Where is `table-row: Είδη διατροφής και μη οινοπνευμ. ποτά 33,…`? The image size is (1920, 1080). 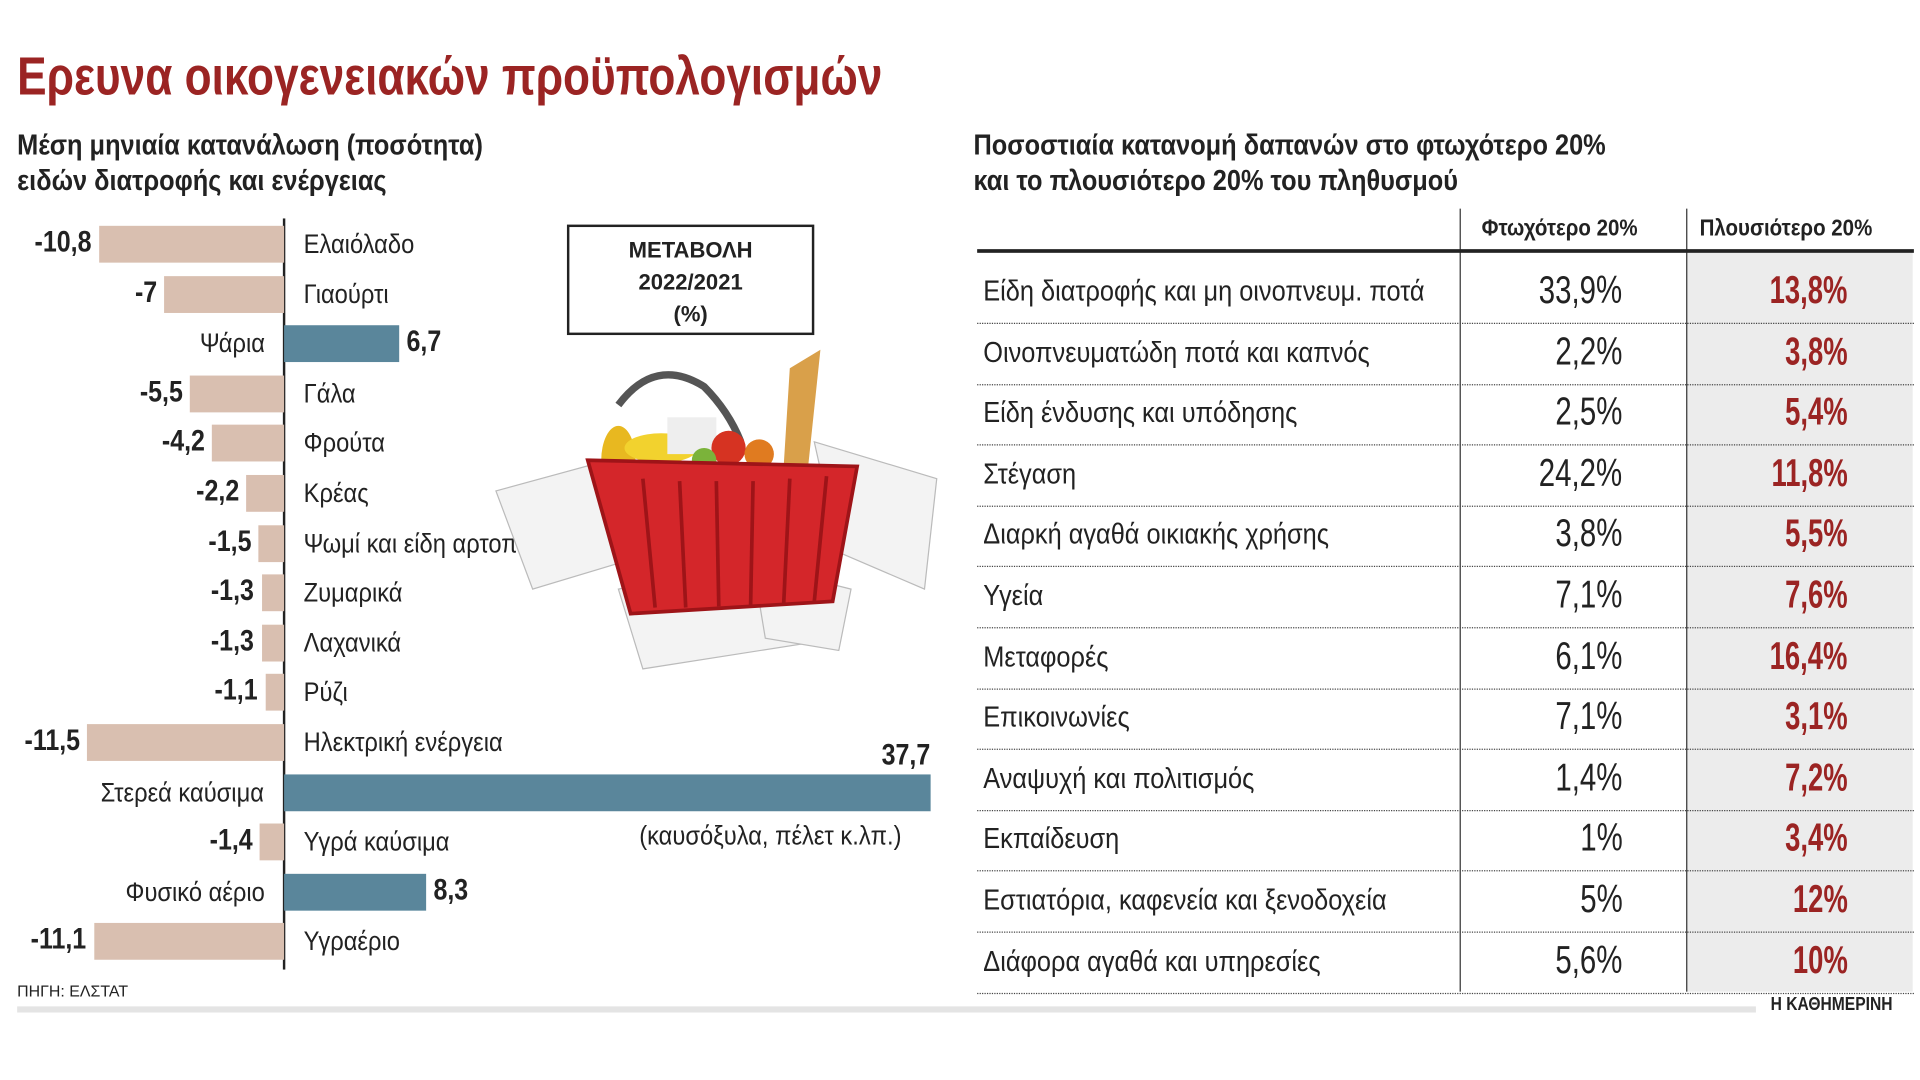 table-row: Είδη διατροφής και μη οινοπνευμ. ποτά 33,… is located at coordinates (1445, 294).